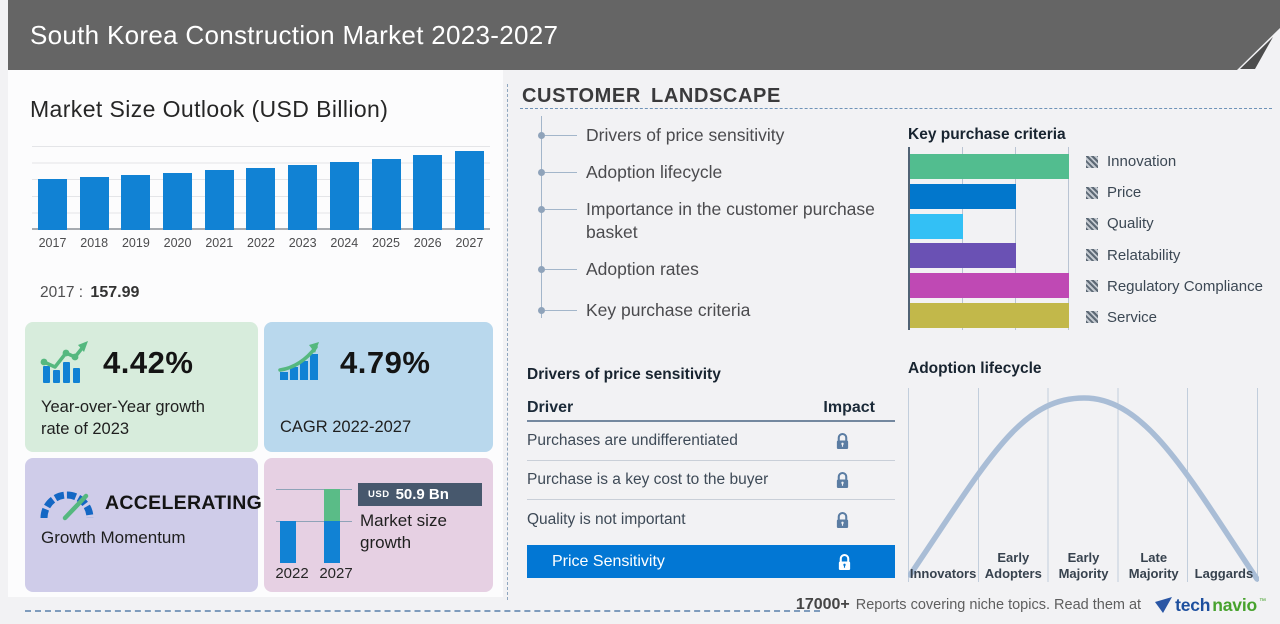 This screenshot has height=624, width=1280. I want to click on year-tick-label: 2024, so click(344, 243).